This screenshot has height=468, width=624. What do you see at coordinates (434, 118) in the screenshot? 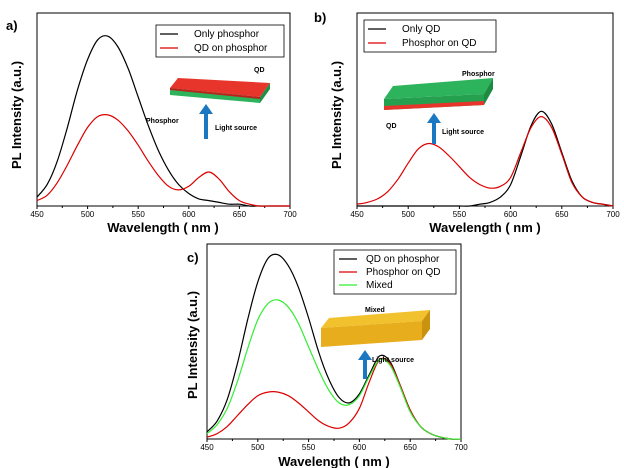
I see `panel-b-light-arrow-head` at bounding box center [434, 118].